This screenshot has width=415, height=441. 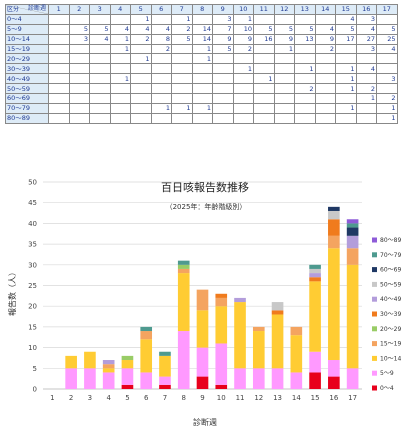 What do you see at coordinates (390, 284) in the screenshot?
I see `legend-label: 50～59` at bounding box center [390, 284].